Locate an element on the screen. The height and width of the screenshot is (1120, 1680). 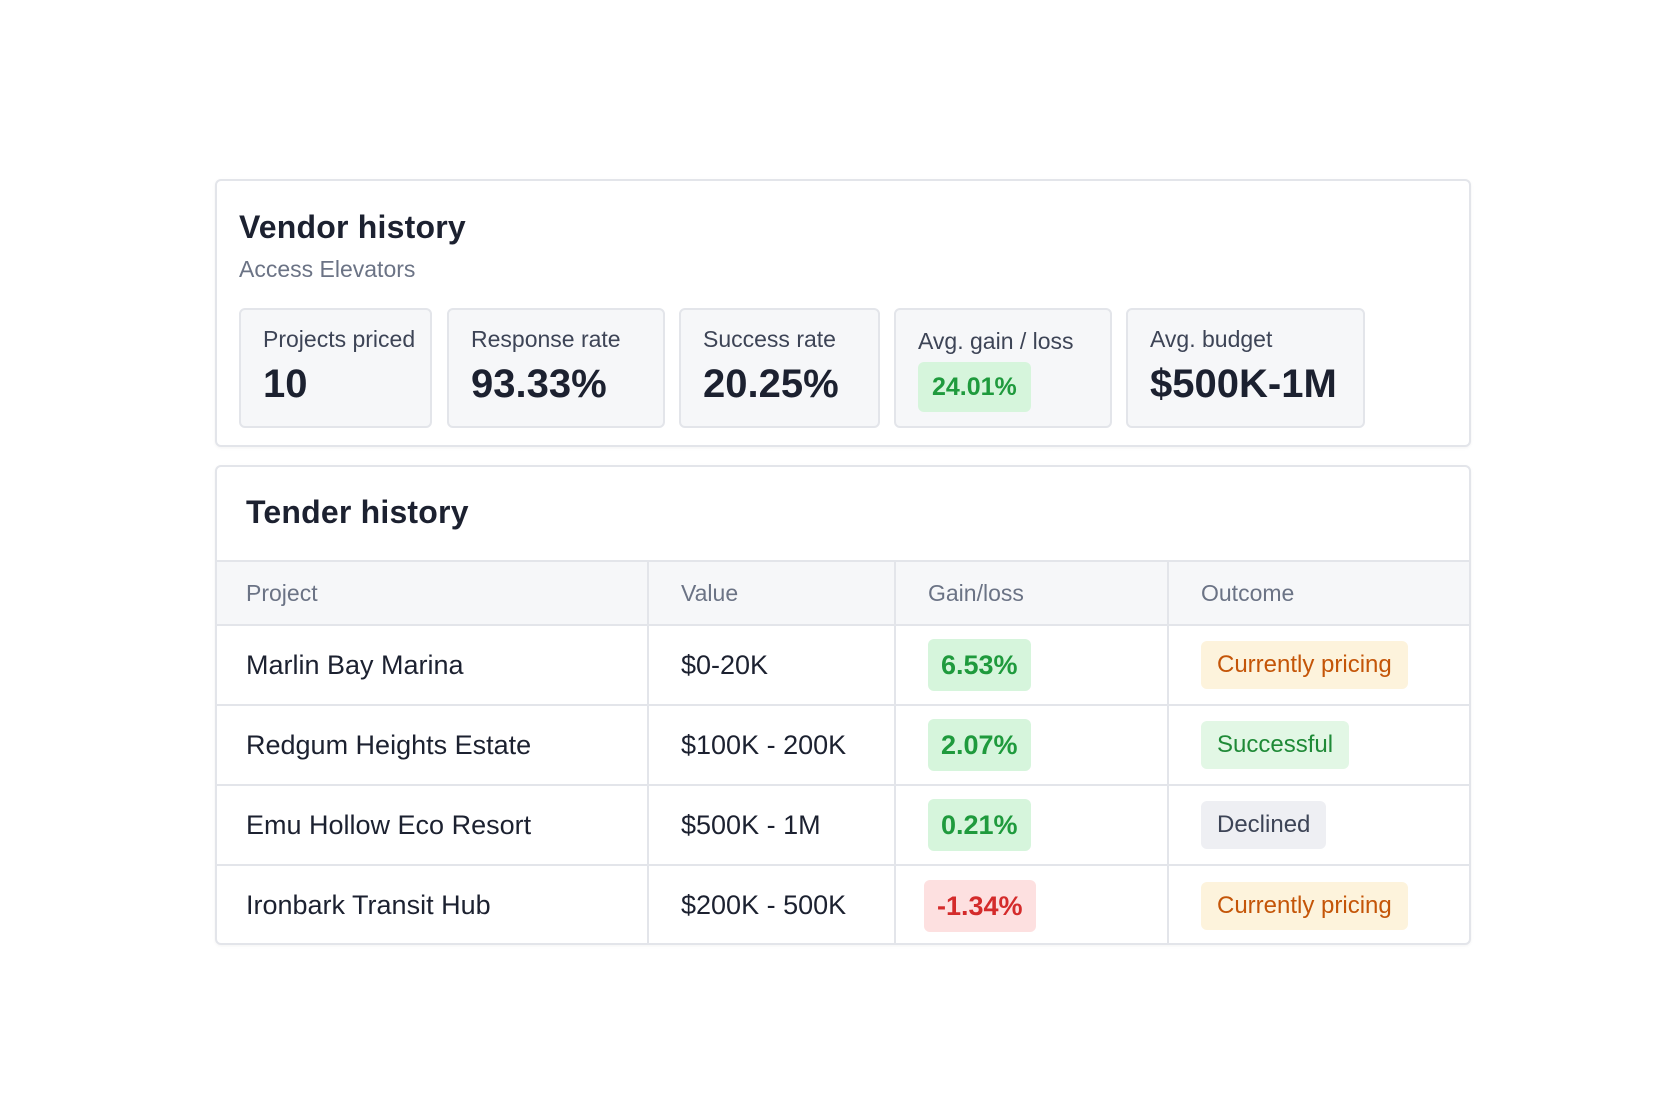
outcome-badge: Declined is located at coordinates (1264, 825).